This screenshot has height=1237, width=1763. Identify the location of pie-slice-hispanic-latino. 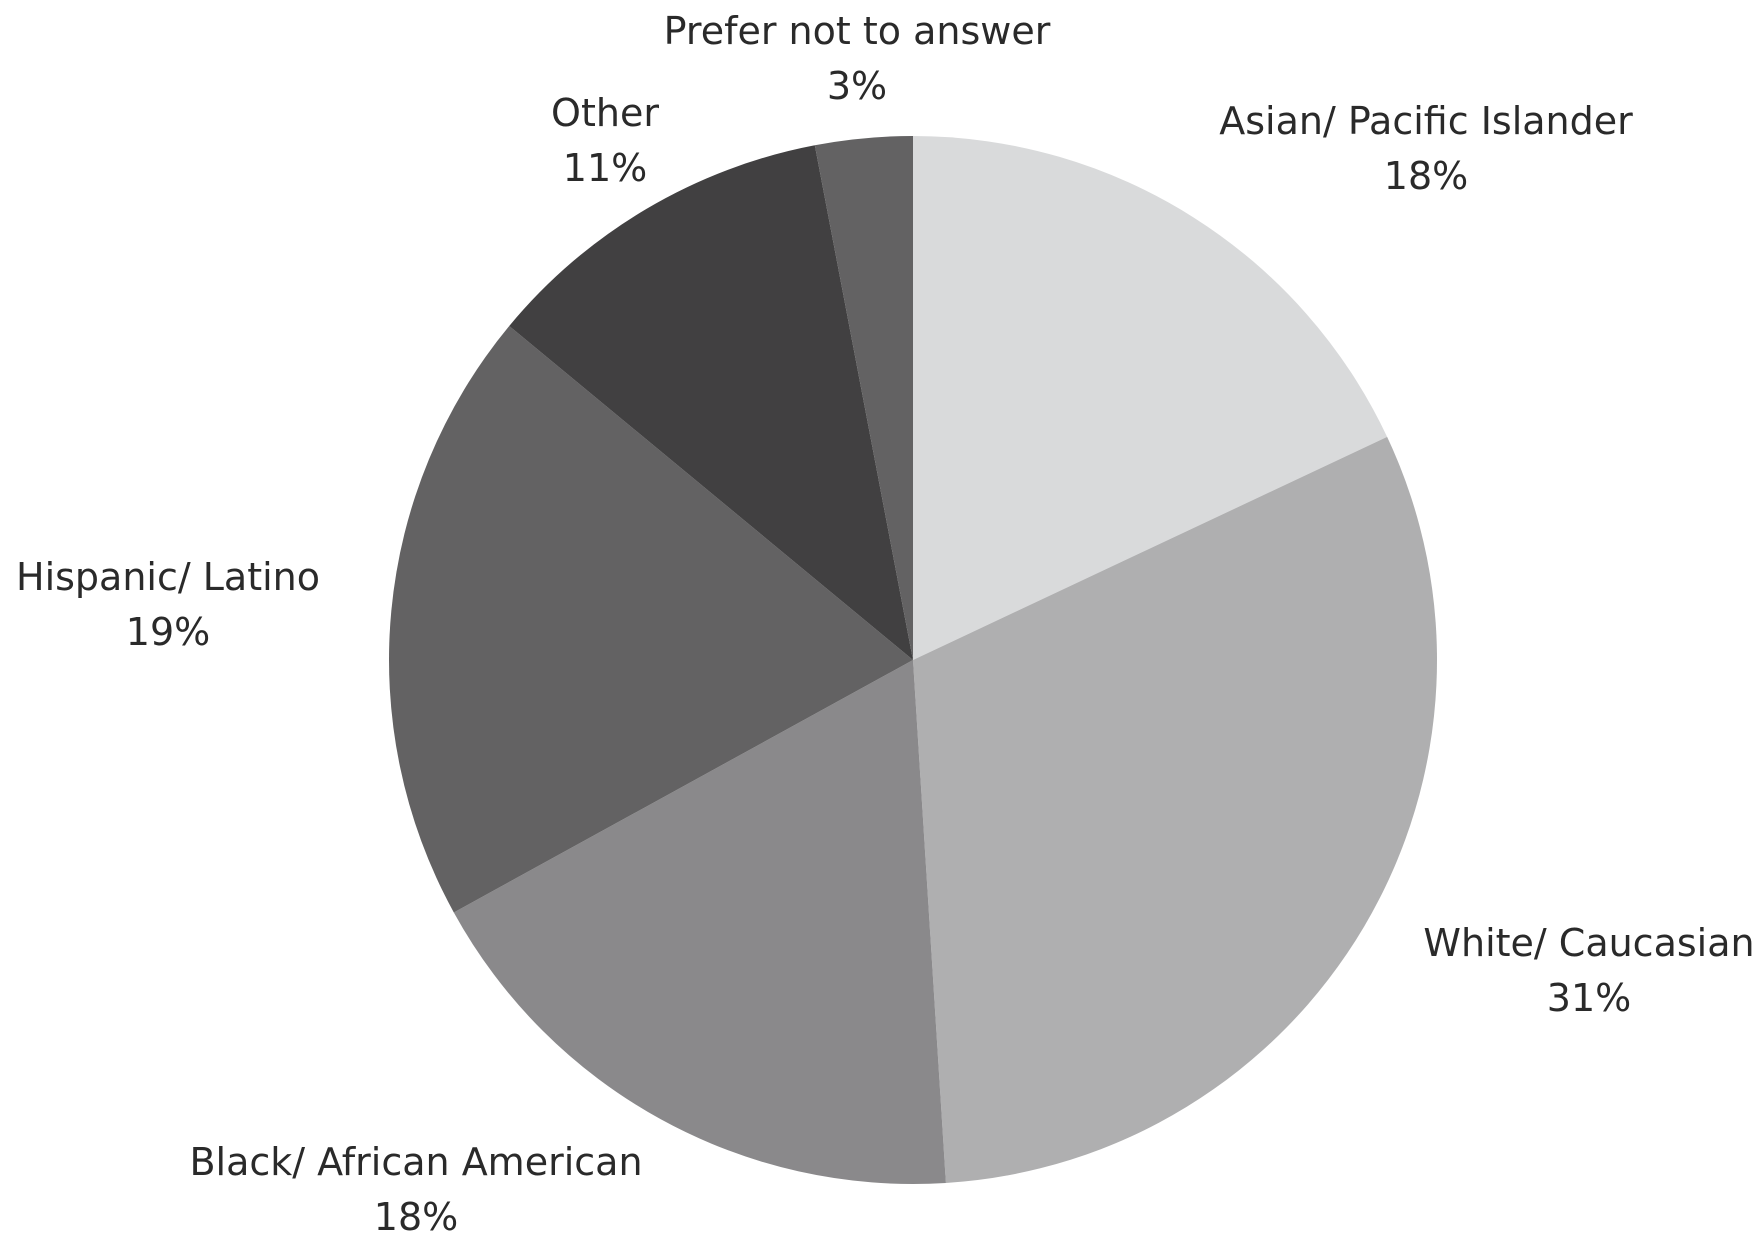
(651, 619).